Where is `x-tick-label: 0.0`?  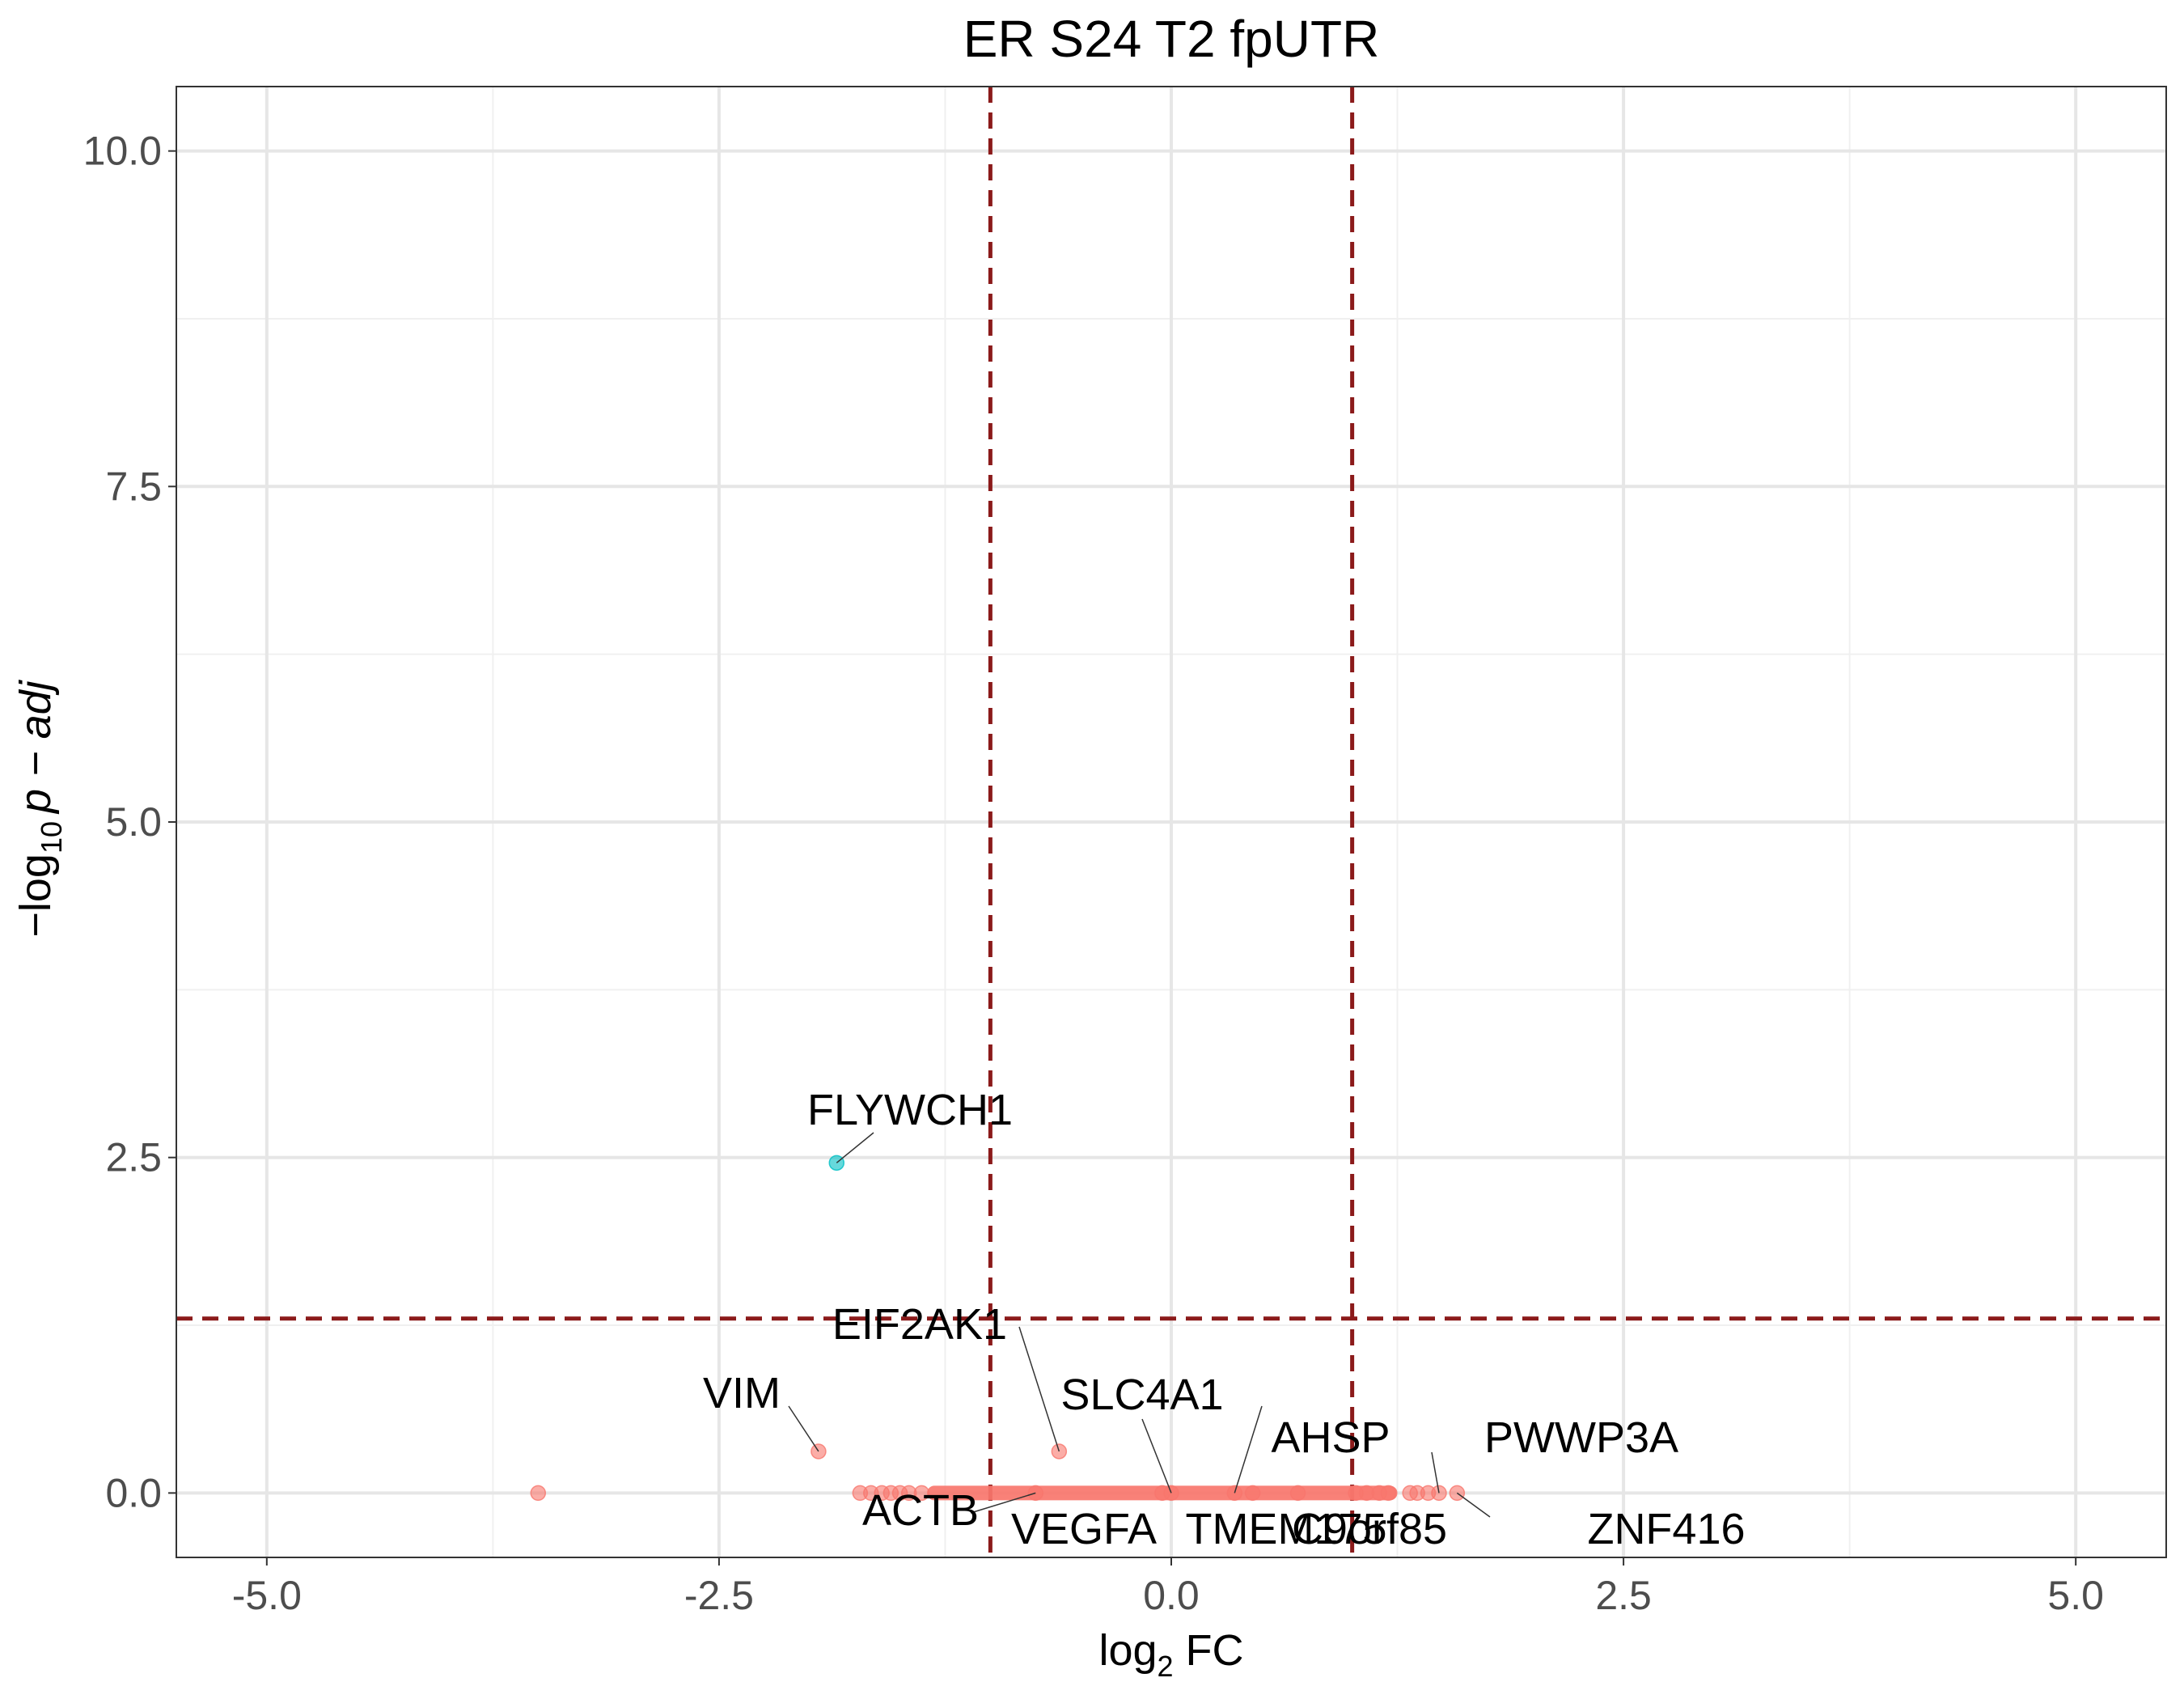
x-tick-label: 0.0 is located at coordinates (1171, 1595).